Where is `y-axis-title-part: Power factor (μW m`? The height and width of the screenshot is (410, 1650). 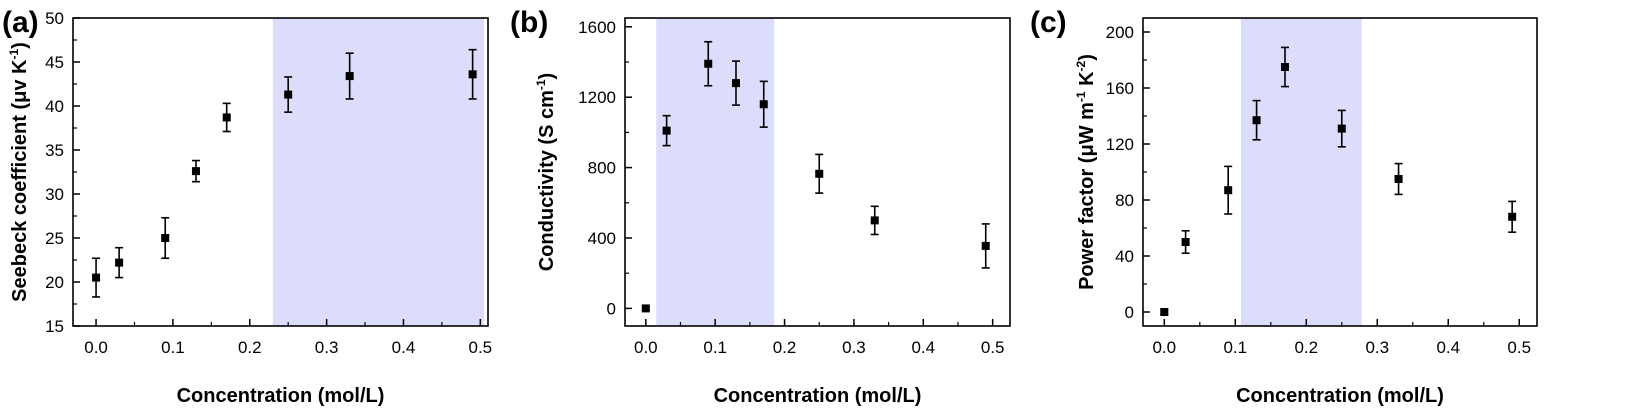
y-axis-title-part: Power factor (μW m is located at coordinates (1087, 196).